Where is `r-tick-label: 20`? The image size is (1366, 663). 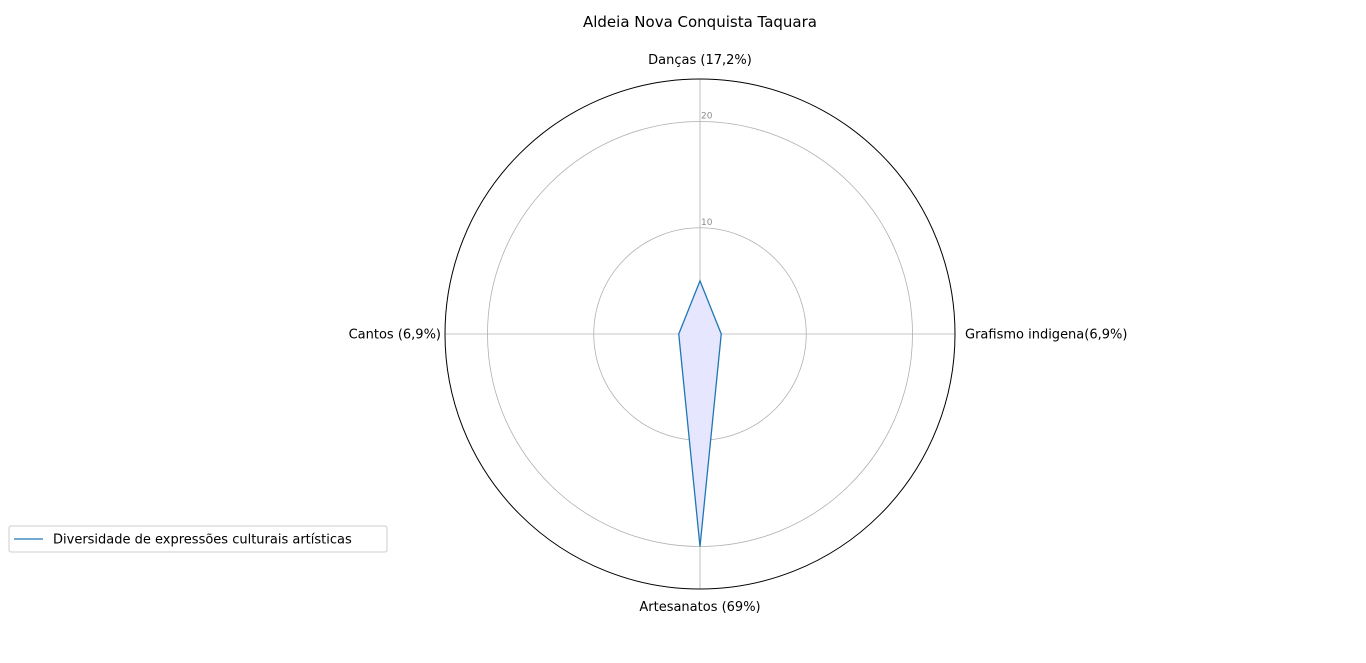
r-tick-label: 20 is located at coordinates (707, 117).